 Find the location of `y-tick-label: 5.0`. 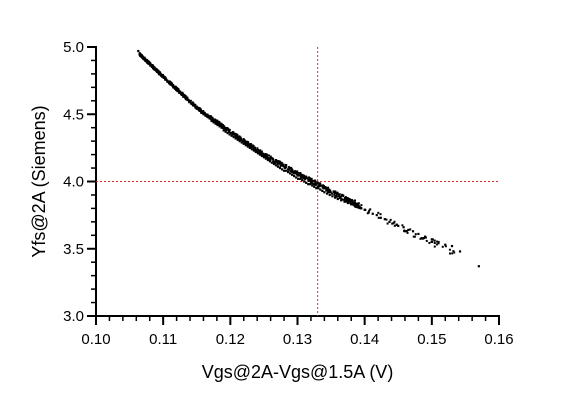

y-tick-label: 5.0 is located at coordinates (73, 47).